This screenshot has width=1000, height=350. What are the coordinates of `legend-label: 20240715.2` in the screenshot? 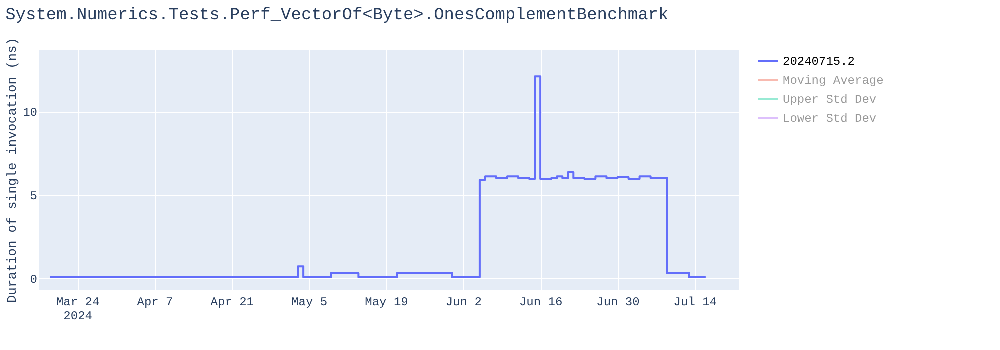 It's located at (819, 62).